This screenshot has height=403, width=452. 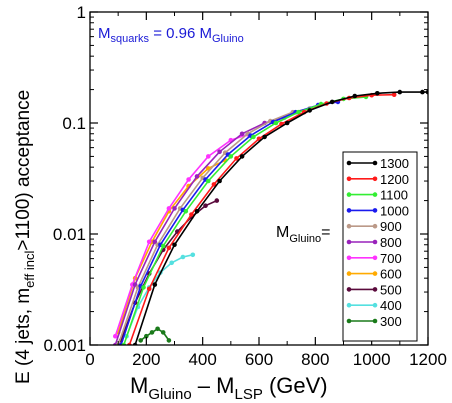 What do you see at coordinates (69, 234) in the screenshot?
I see `y-tick-label: 0.01` at bounding box center [69, 234].